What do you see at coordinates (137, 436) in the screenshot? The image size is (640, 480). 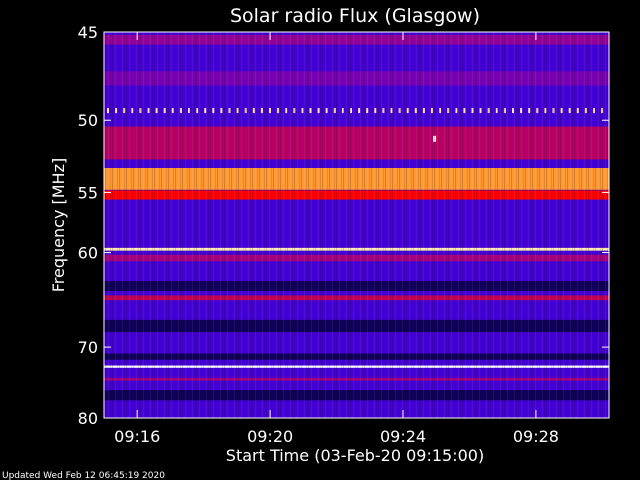 I see `x-tick-label: 09:16` at bounding box center [137, 436].